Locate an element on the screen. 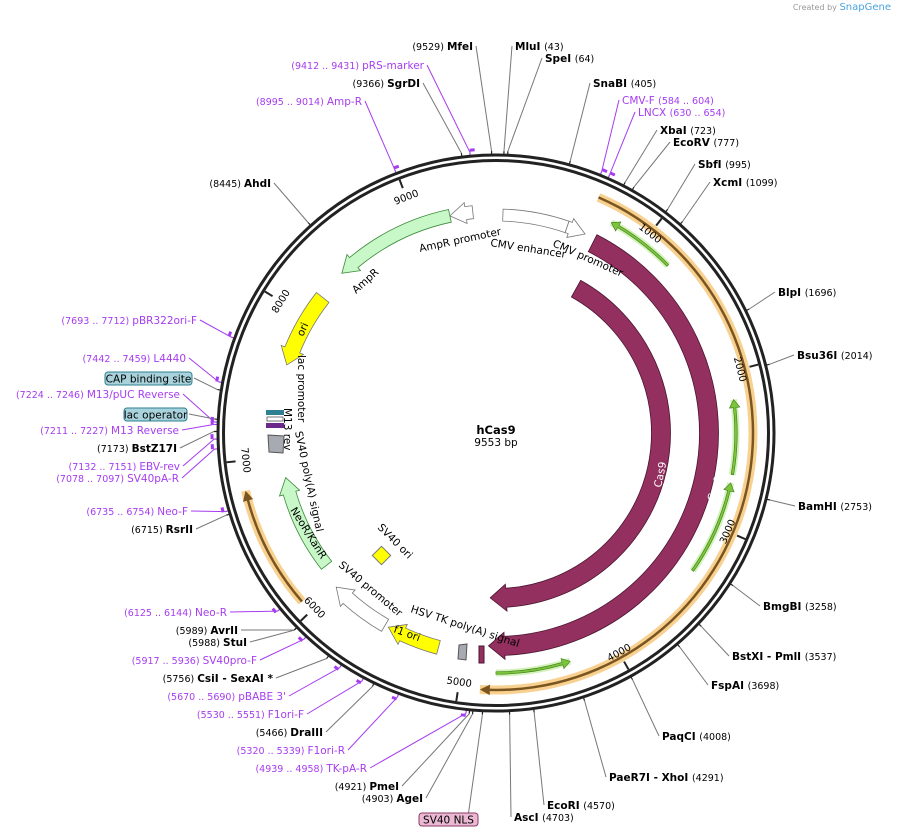 This screenshot has width=897, height=838. enzyme-site-label: (4921) PmeI is located at coordinates (367, 787).